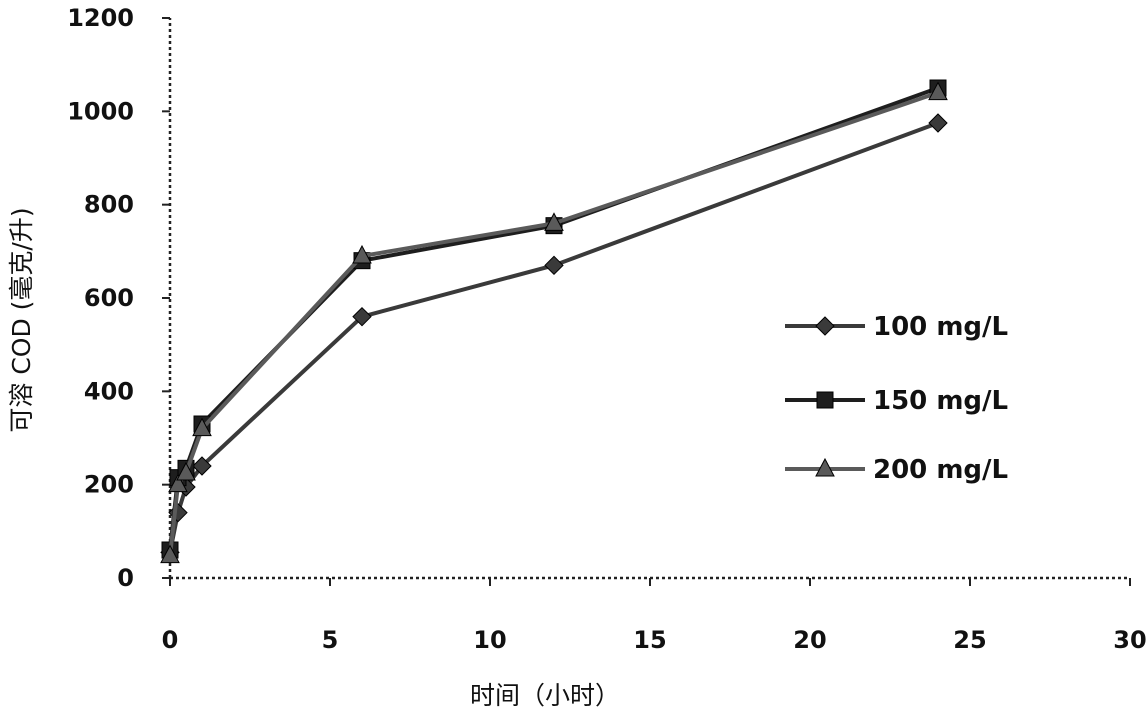  What do you see at coordinates (21, 319) in the screenshot?
I see `y-axis-title: 可溶 COD (毫克/升)` at bounding box center [21, 319].